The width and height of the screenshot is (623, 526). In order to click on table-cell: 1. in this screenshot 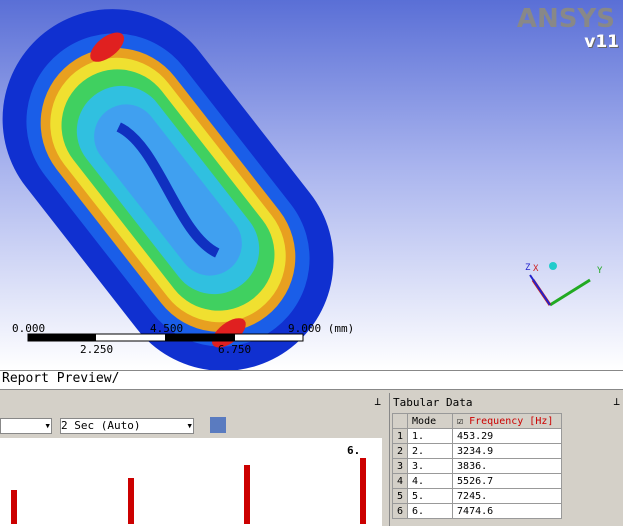, I will do `click(430, 436)`.